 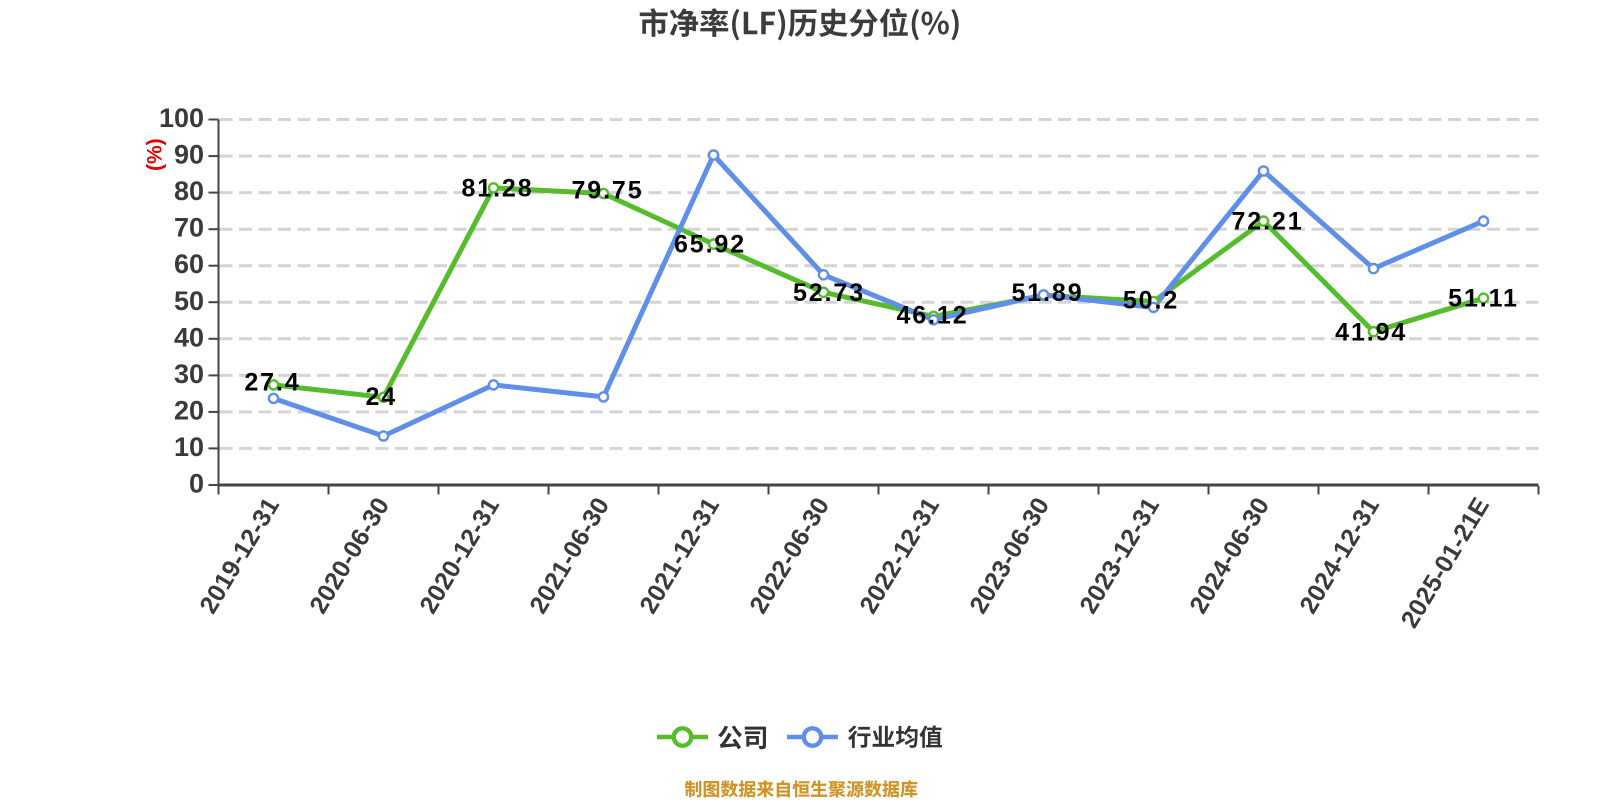 I want to click on svg-text: 79.75, so click(x=607, y=191).